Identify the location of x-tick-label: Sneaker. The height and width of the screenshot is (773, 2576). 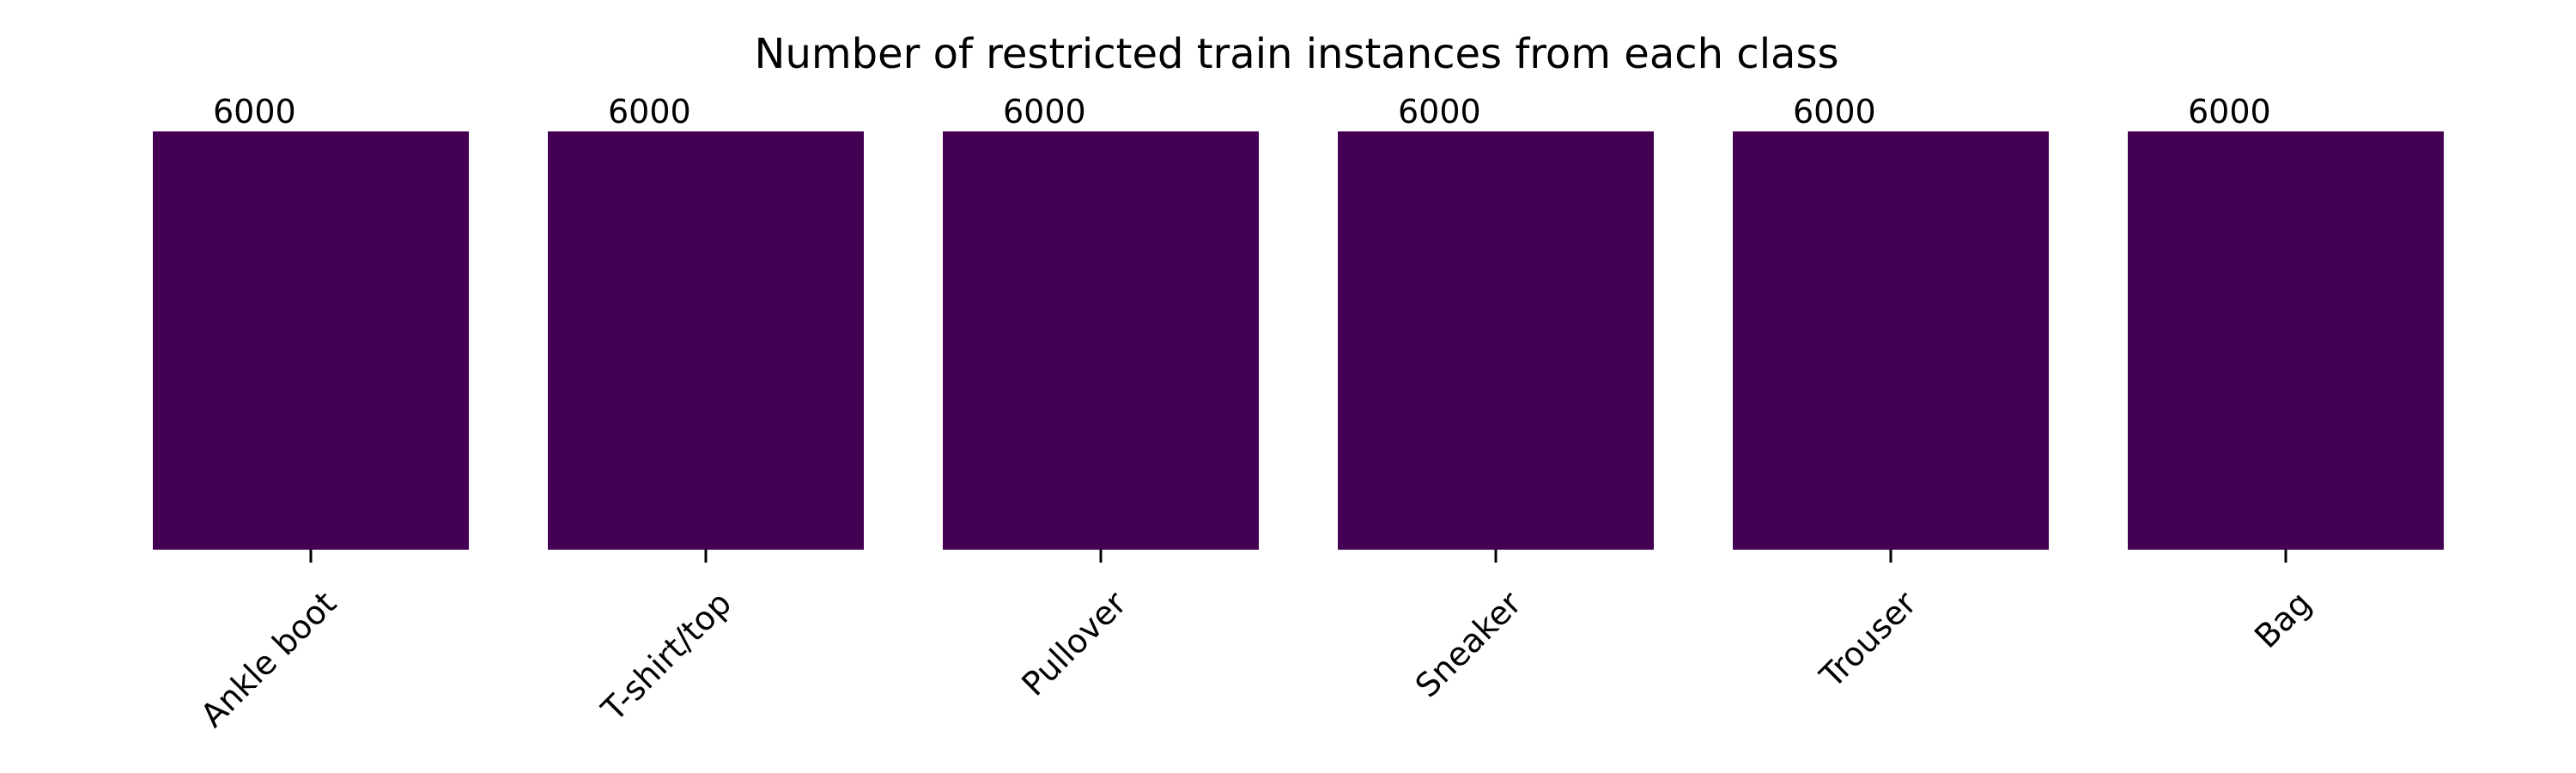
(1469, 644).